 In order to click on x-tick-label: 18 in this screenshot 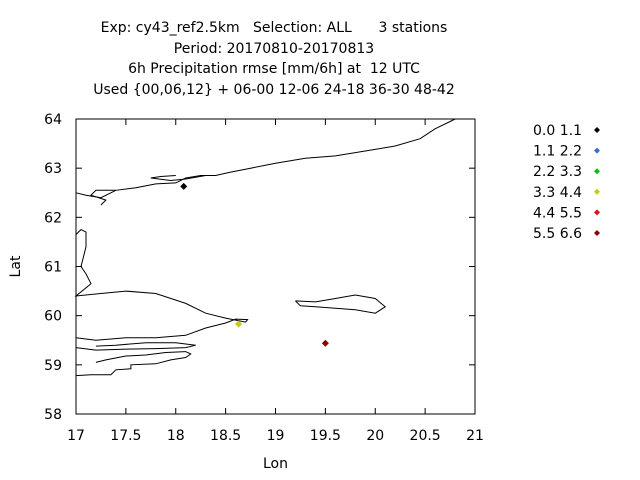, I will do `click(176, 436)`.